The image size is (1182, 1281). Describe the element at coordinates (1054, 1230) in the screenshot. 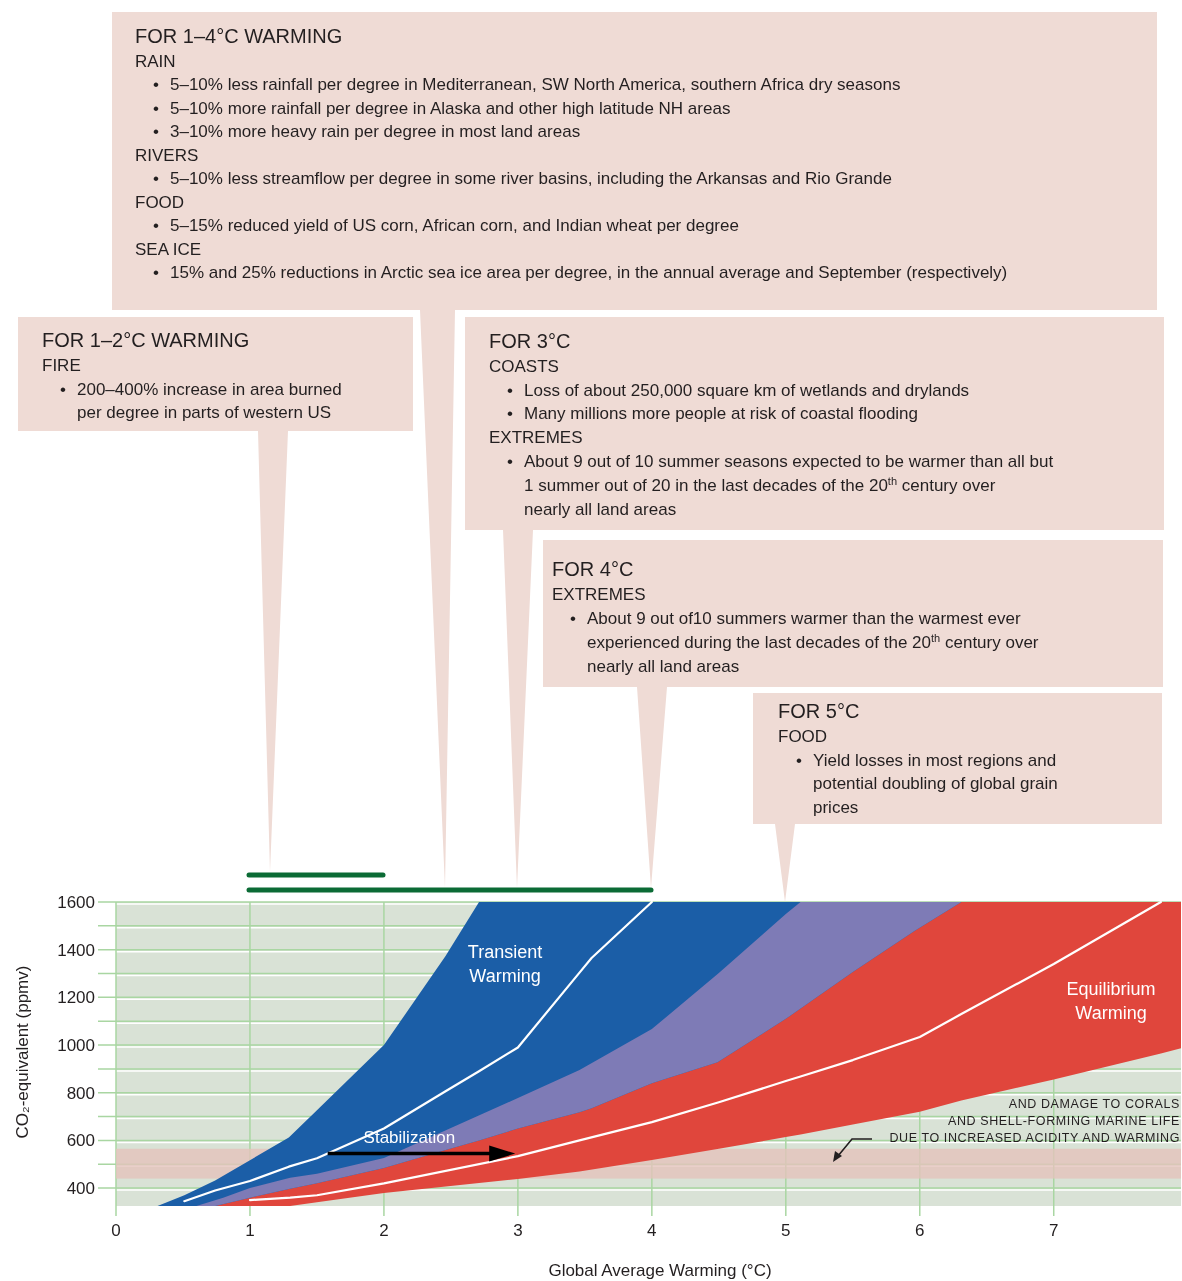

I see `x-tick-label: 7` at that location.